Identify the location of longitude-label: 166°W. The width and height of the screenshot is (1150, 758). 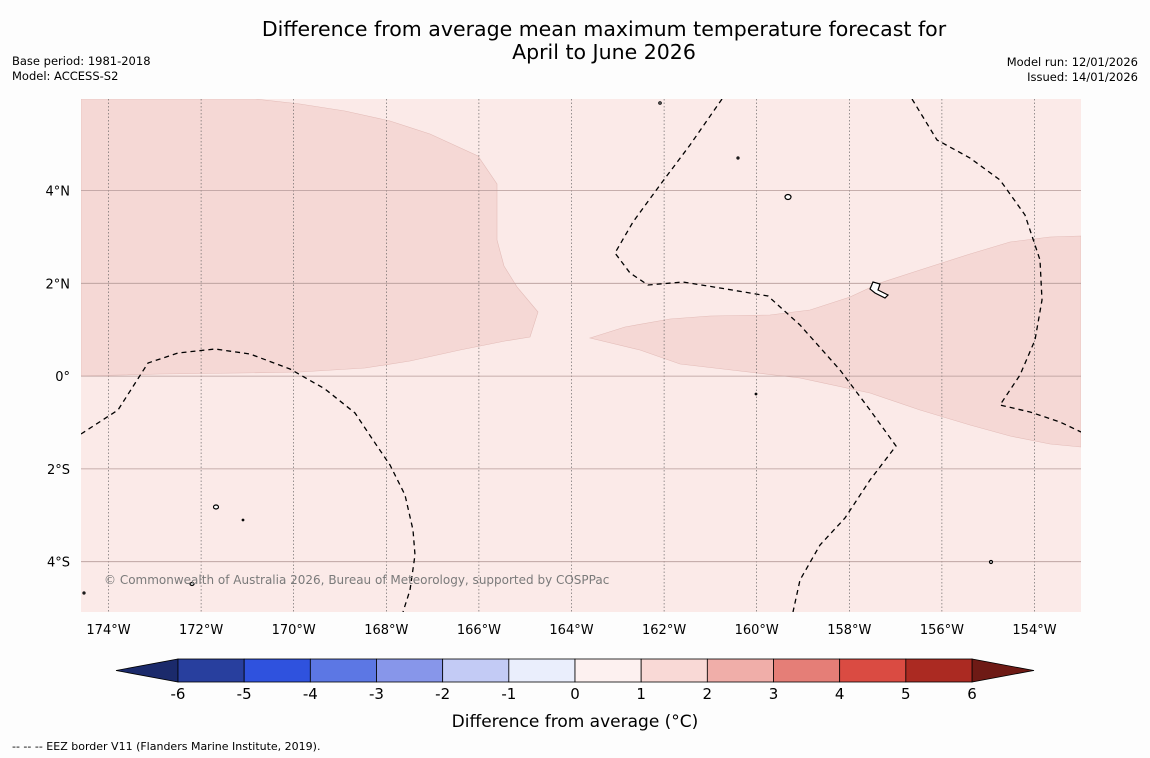
(479, 630).